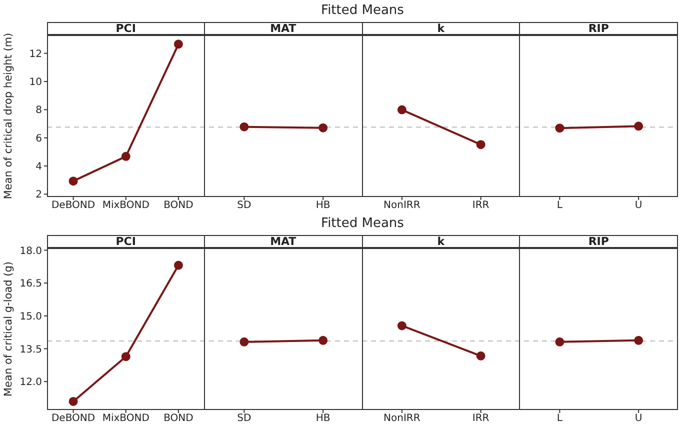 This screenshot has width=684, height=427. What do you see at coordinates (35, 82) in the screenshot?
I see `y-tick-label: 10` at bounding box center [35, 82].